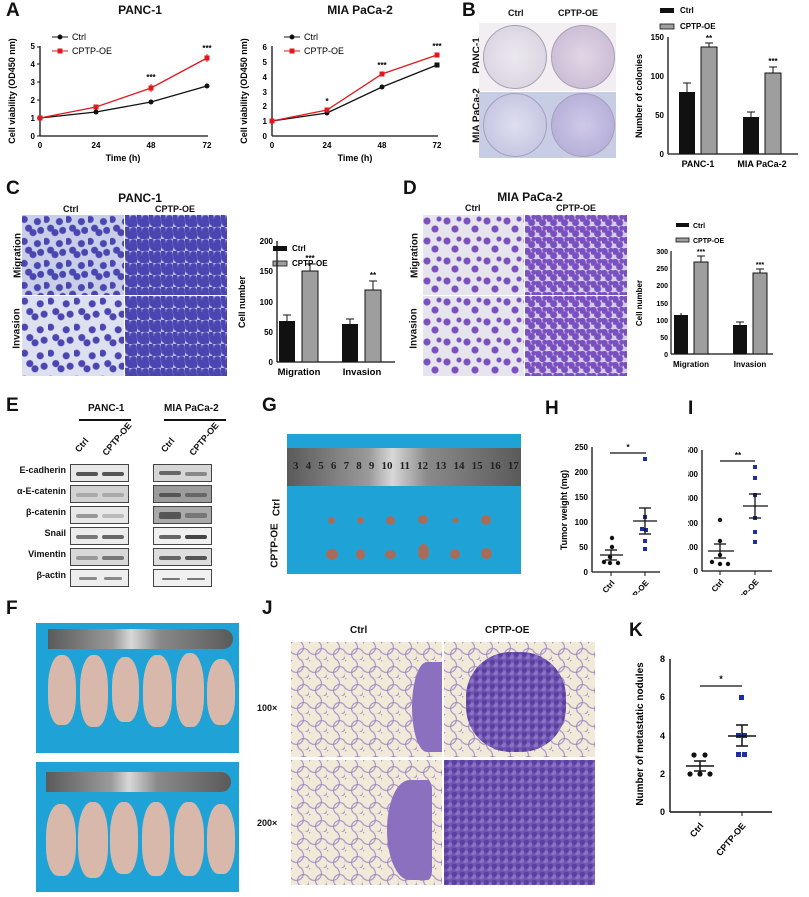  Describe the element at coordinates (265, 62) in the screenshot. I see `svg-text: 5` at that location.